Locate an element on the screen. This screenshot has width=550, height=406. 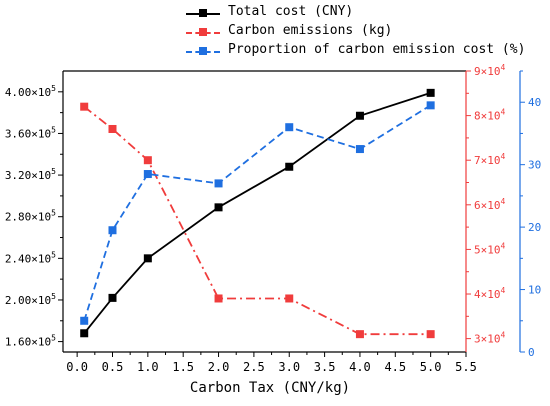
legend-marker-carbon-emissions is located at coordinates (203, 32).